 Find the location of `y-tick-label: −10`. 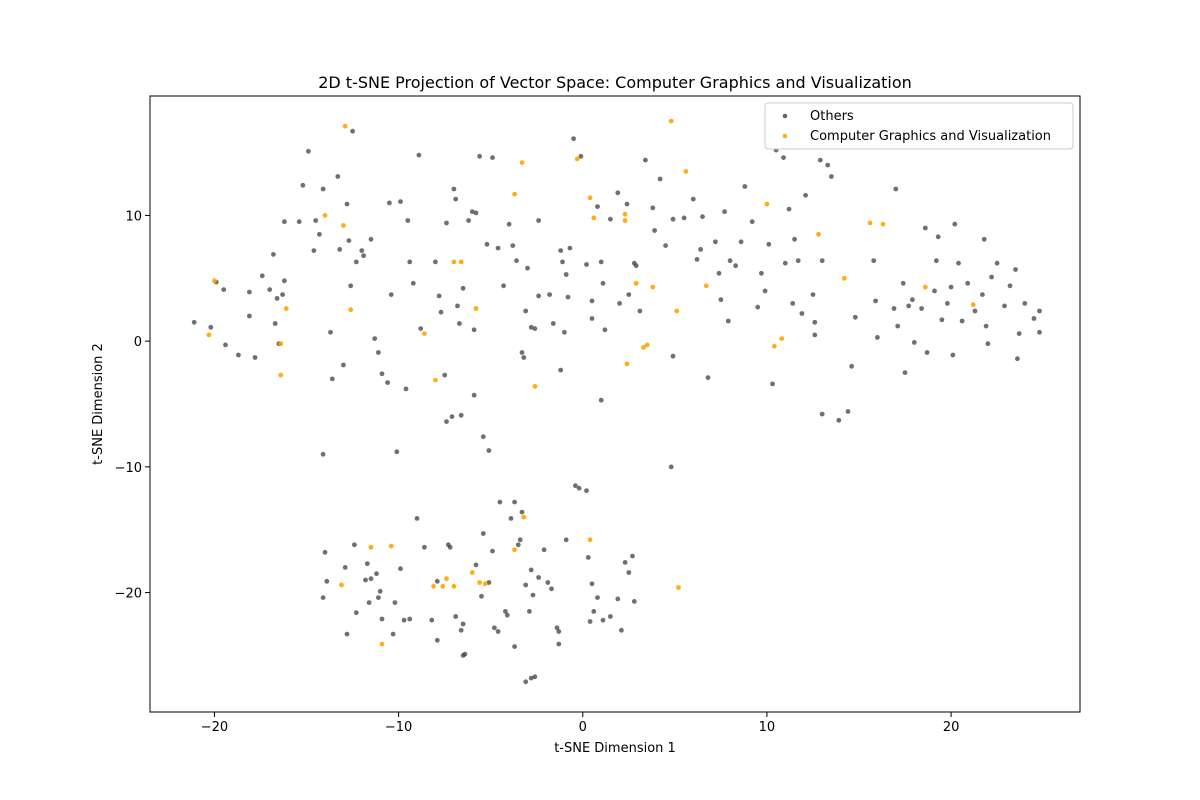

y-tick-label: −10 is located at coordinates (128, 468).